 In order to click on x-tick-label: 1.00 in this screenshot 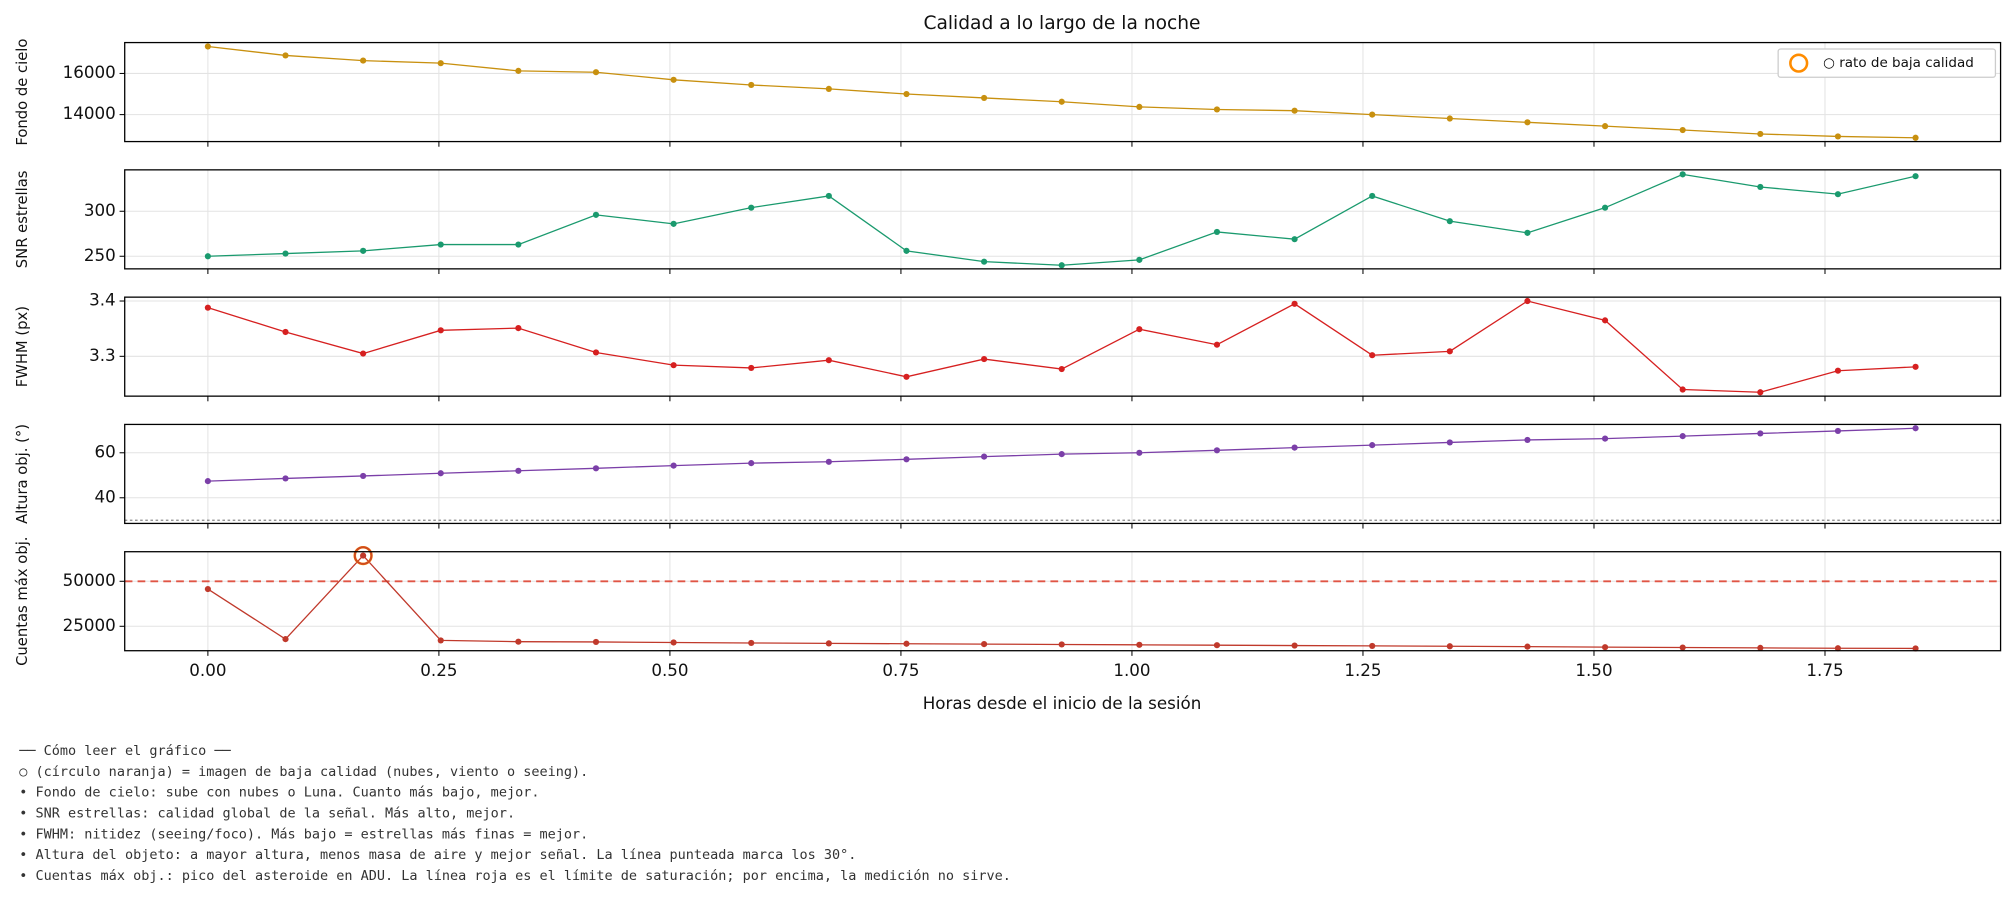, I will do `click(1131, 670)`.